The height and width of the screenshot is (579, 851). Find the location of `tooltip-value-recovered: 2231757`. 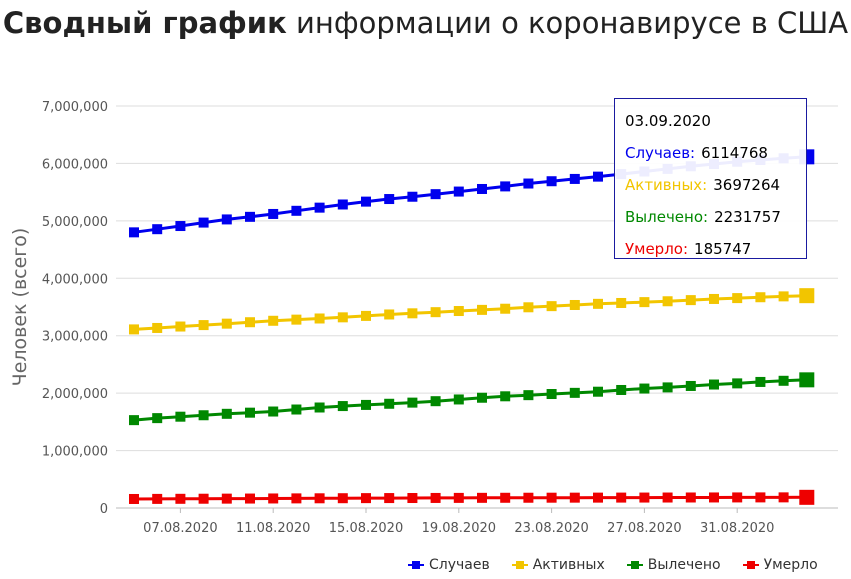

tooltip-value-recovered: 2231757 is located at coordinates (747, 217).